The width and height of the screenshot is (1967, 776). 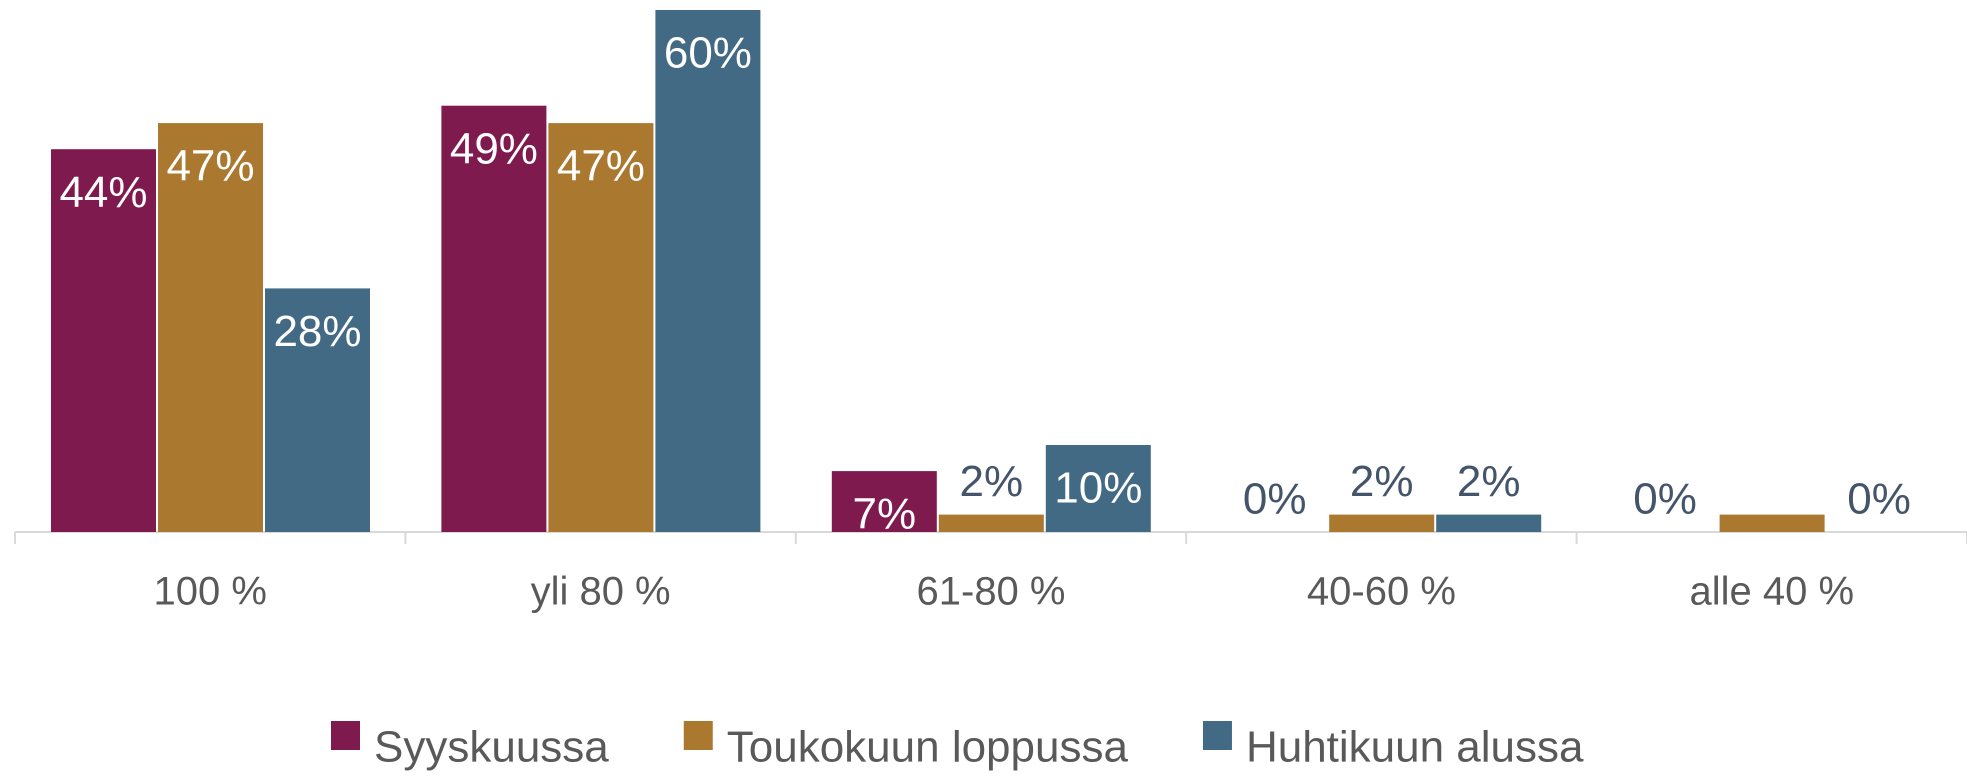 What do you see at coordinates (209, 592) in the screenshot?
I see `x-tick-label: 100 %` at bounding box center [209, 592].